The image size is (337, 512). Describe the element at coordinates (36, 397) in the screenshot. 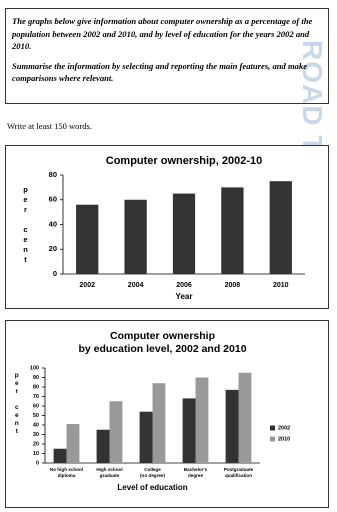

I see `y-tick-label: 70` at that location.